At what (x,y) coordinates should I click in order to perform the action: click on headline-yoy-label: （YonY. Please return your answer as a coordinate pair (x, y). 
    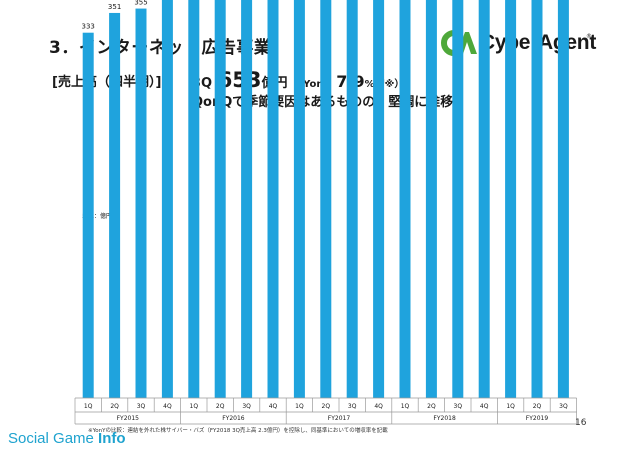
    Looking at the image, I should click on (312, 84).